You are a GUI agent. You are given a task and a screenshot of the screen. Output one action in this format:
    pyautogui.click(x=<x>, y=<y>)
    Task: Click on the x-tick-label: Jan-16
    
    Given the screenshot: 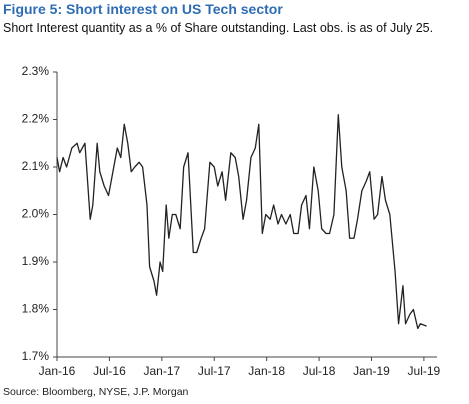 What is the action you would take?
    pyautogui.click(x=57, y=371)
    